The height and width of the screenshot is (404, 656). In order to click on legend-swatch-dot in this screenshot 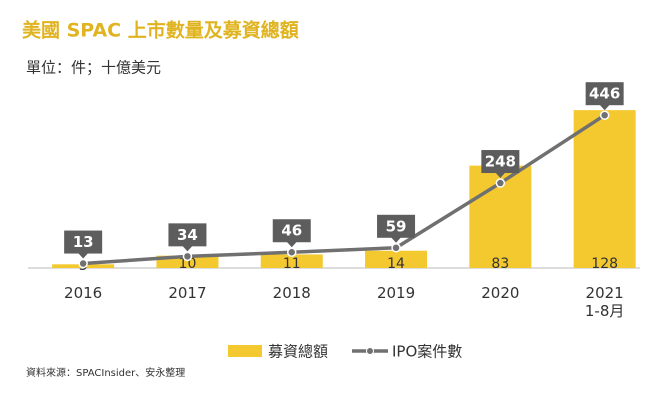, I will do `click(370, 351)`.